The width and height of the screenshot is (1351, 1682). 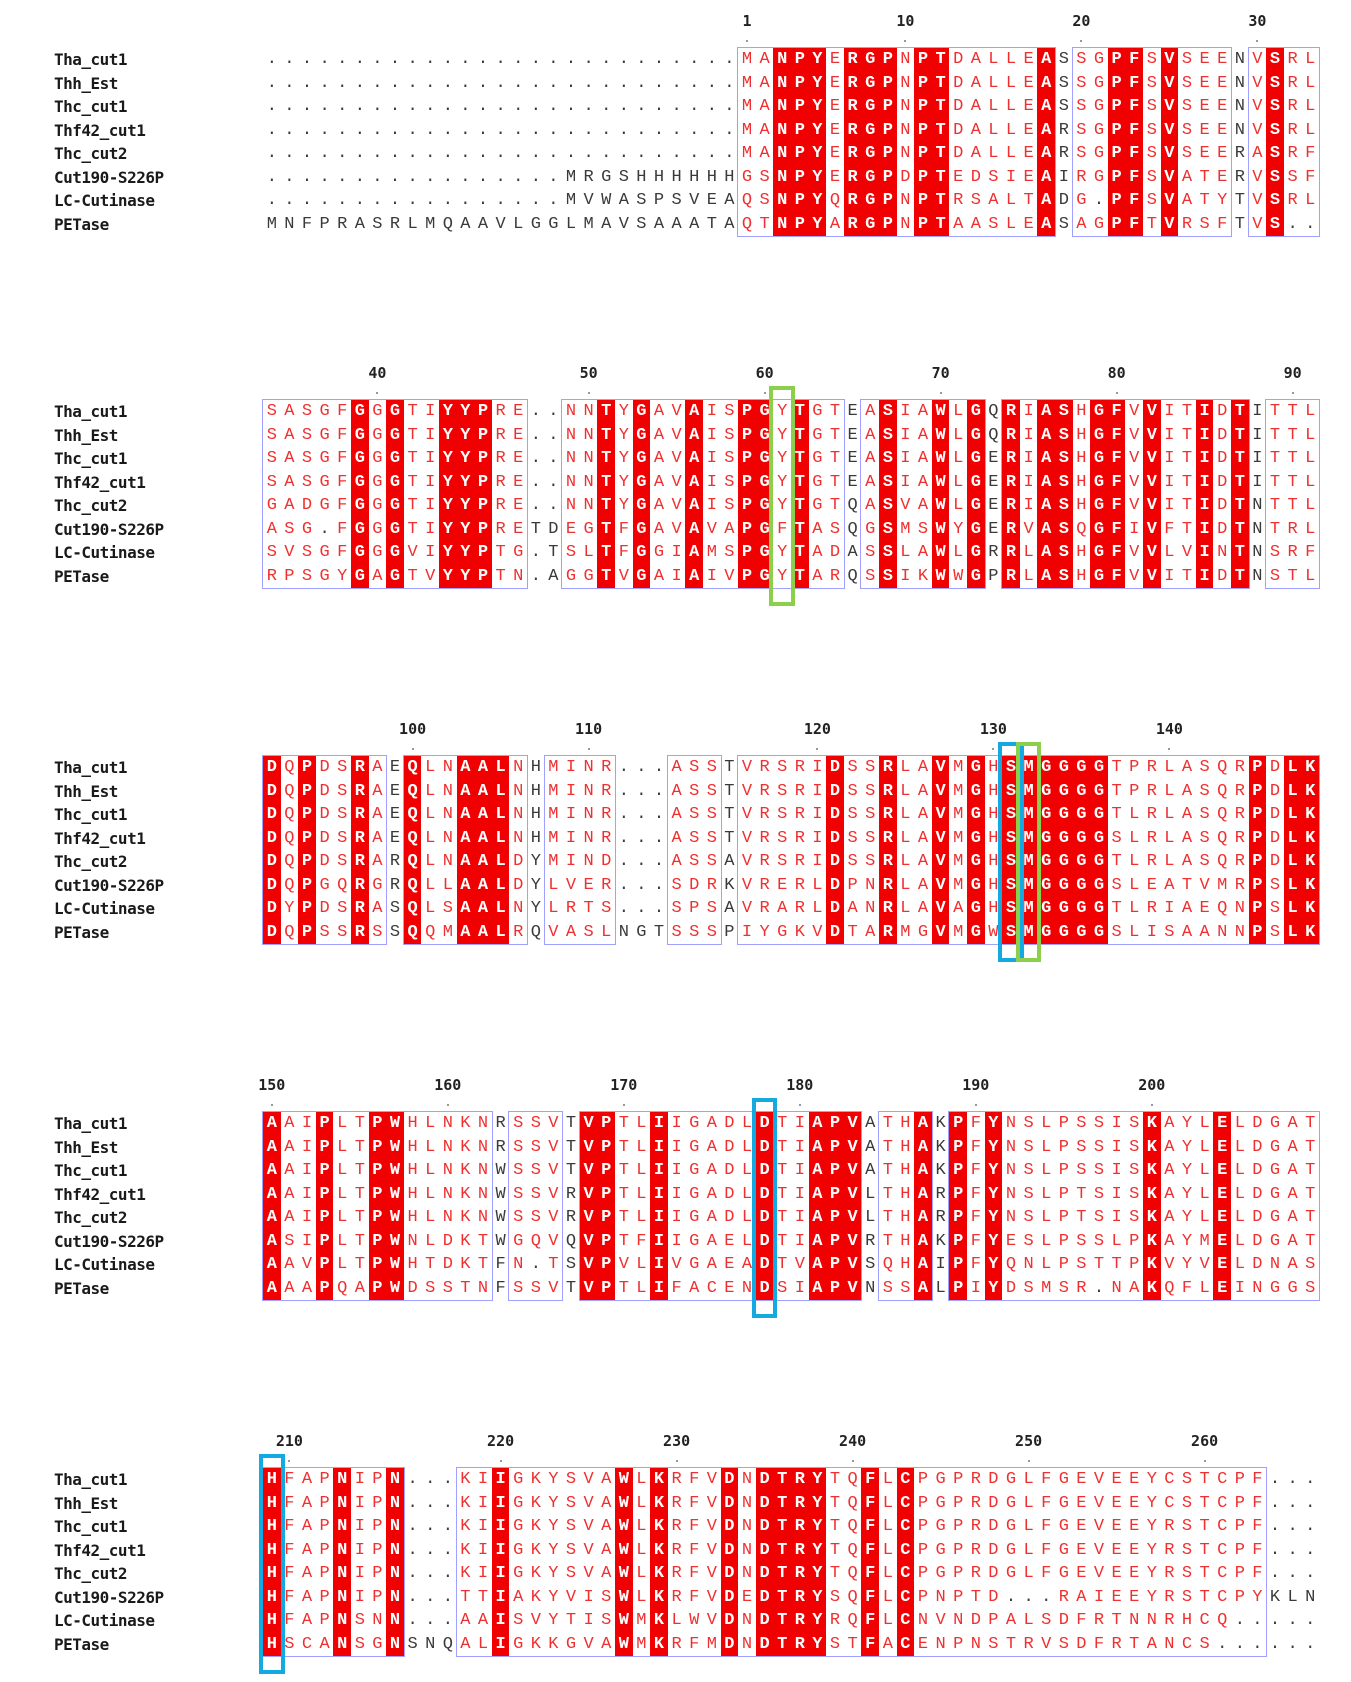 What do you see at coordinates (395, 1147) in the screenshot?
I see `residue: W` at bounding box center [395, 1147].